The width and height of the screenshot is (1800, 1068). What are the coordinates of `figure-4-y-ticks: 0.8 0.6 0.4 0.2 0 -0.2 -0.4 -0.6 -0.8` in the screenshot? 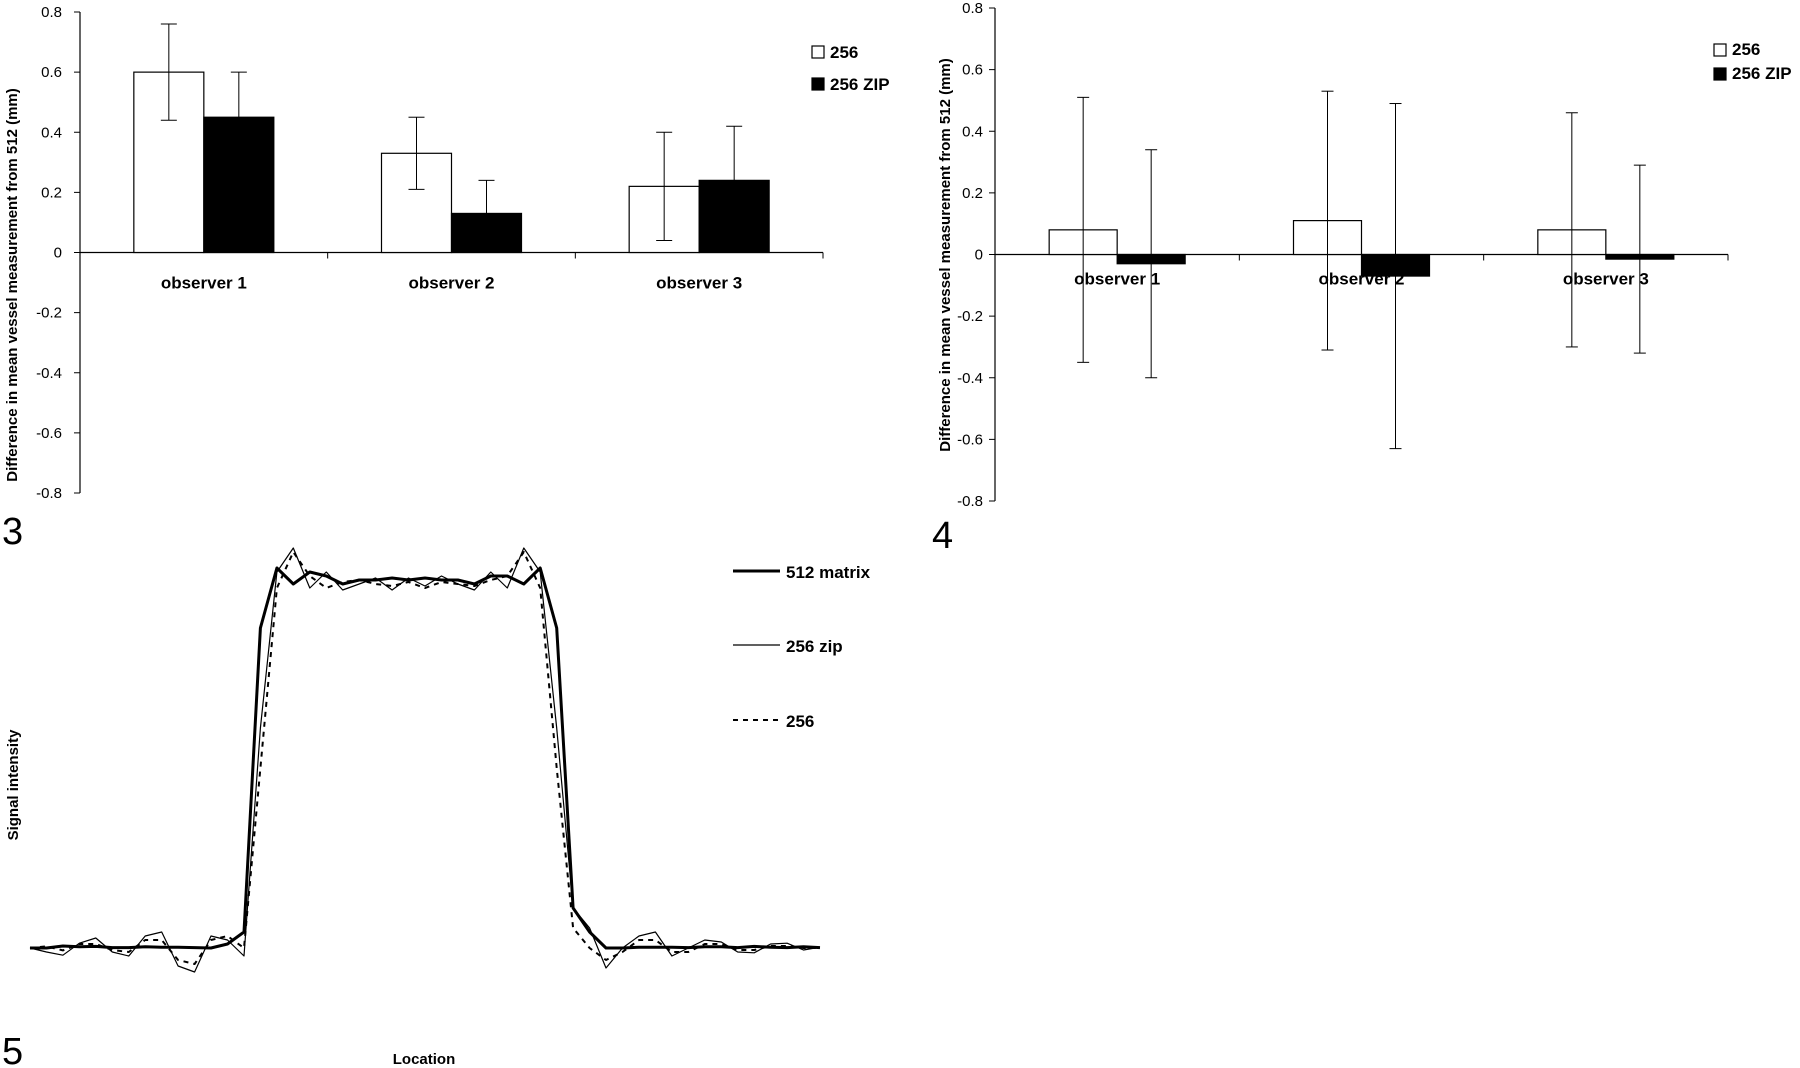 It's located at (976, 255).